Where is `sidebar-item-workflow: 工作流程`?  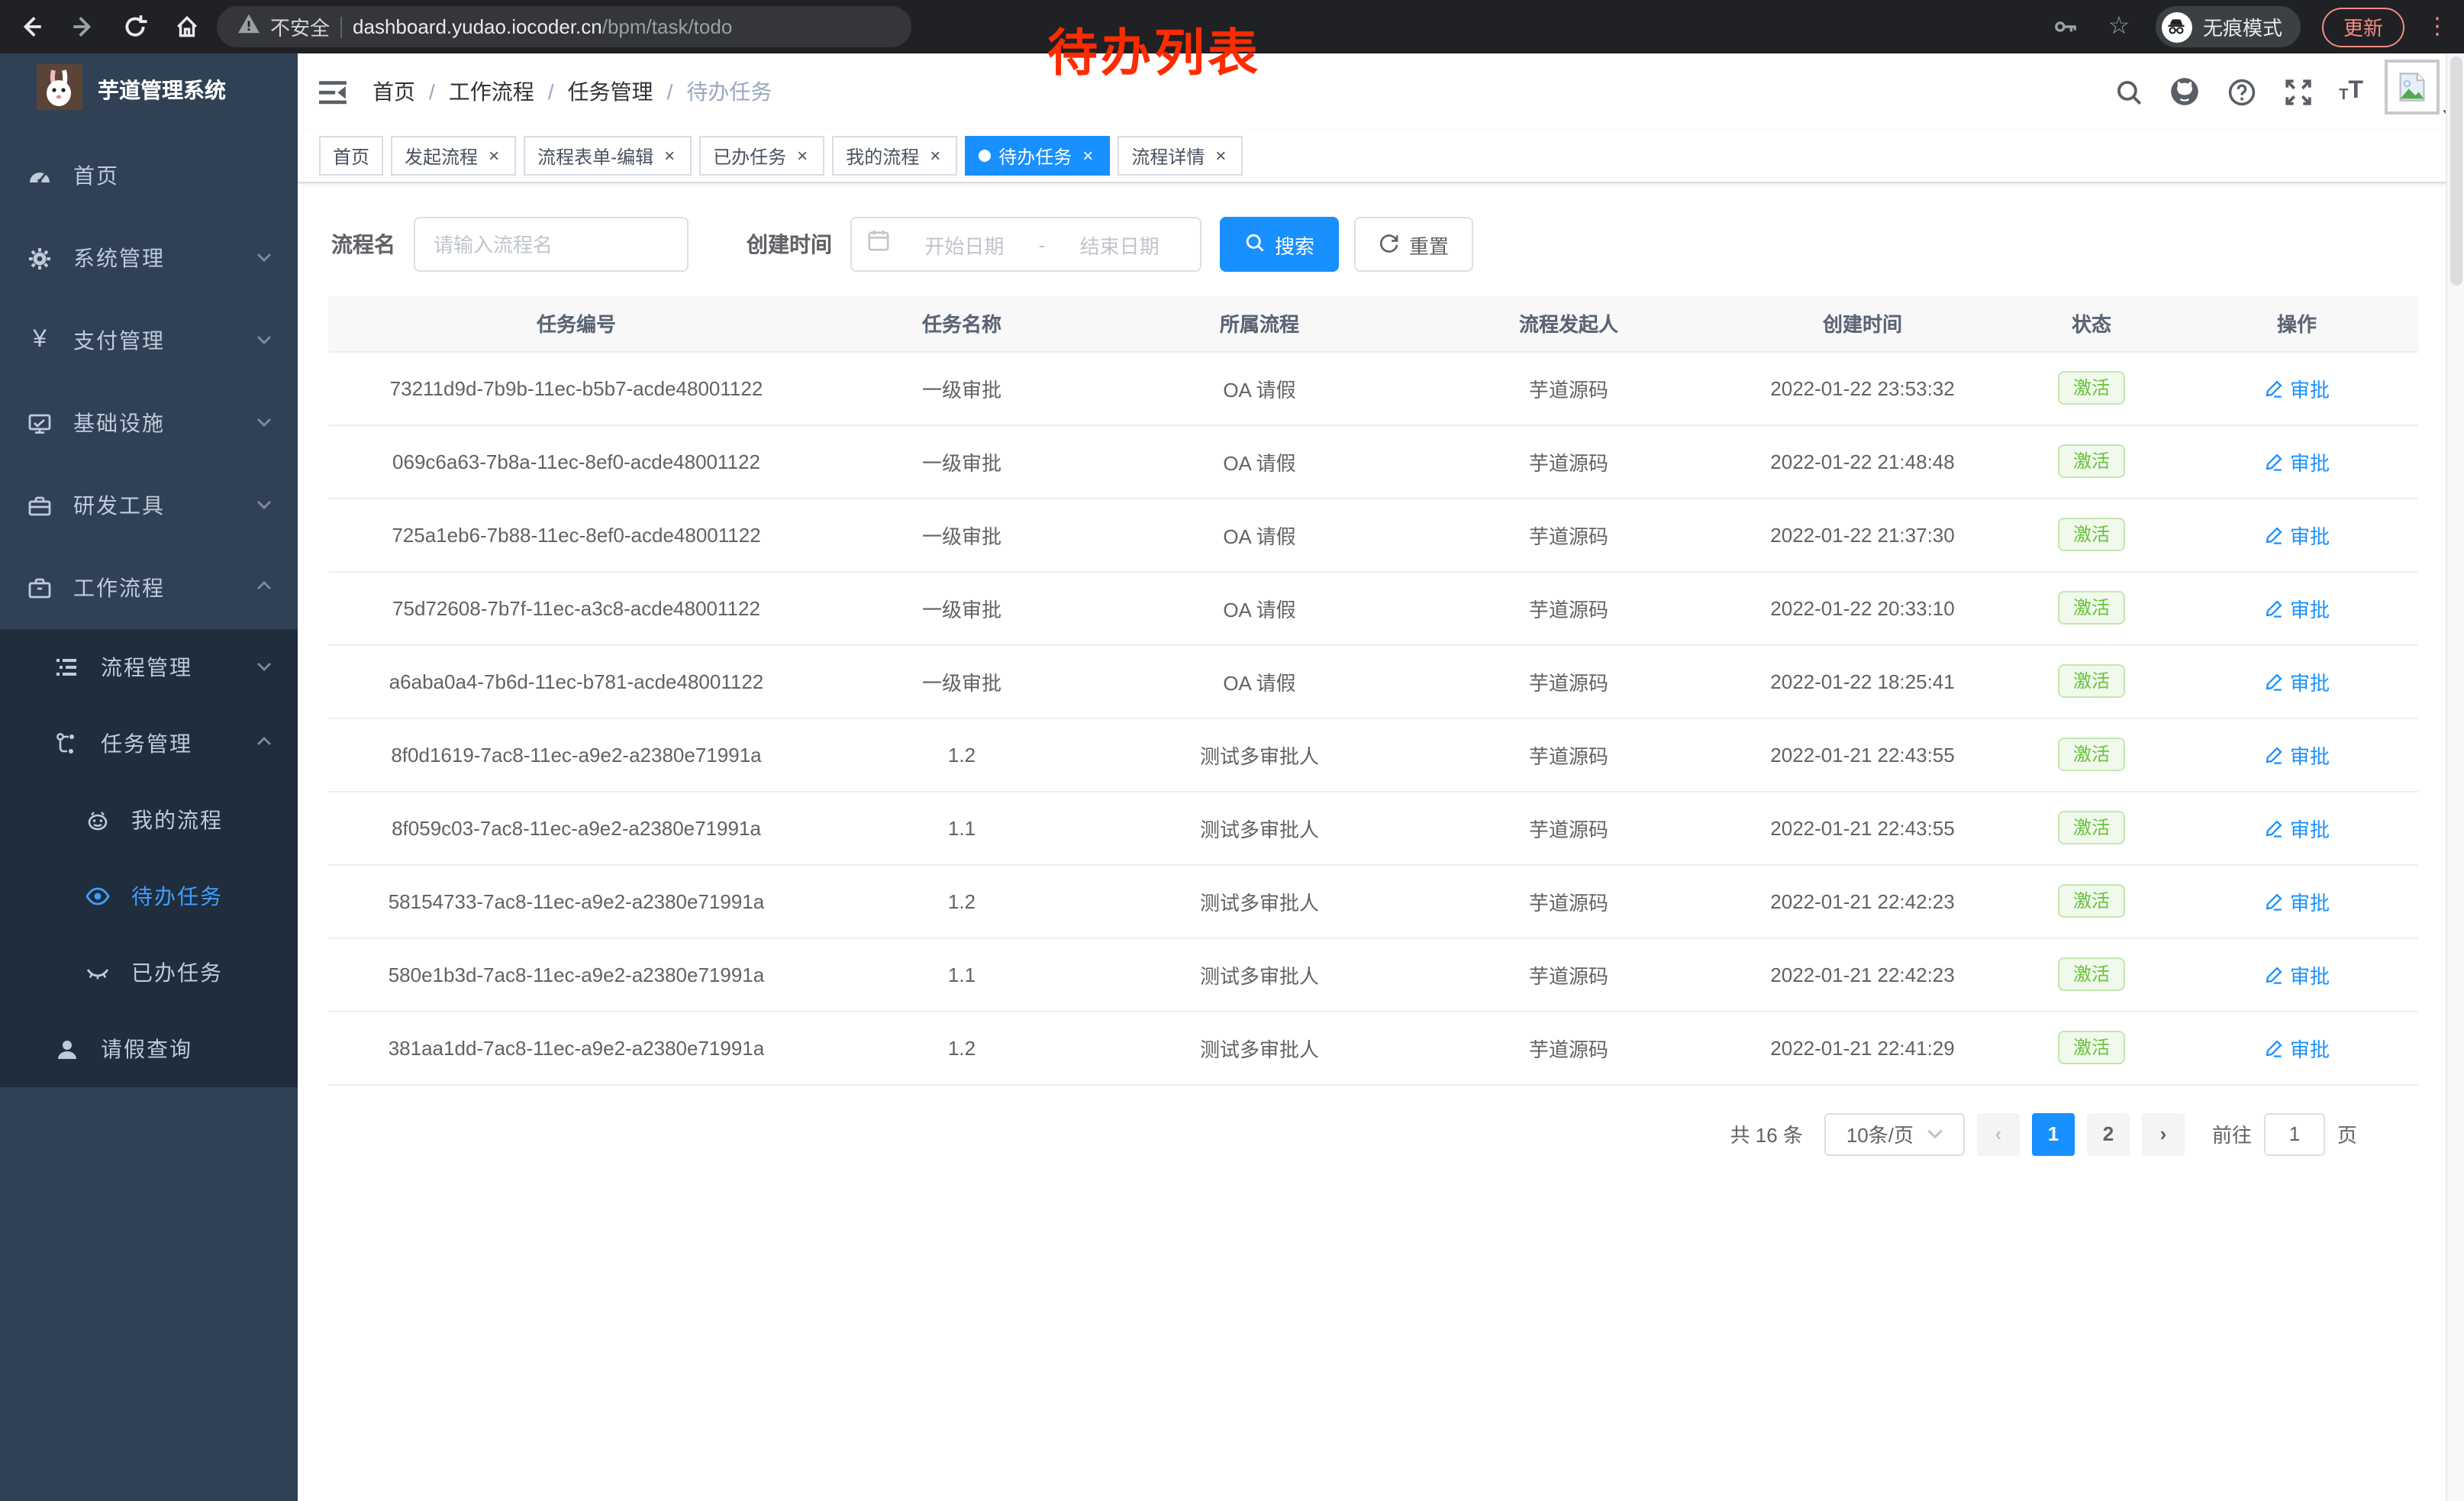 sidebar-item-workflow: 工作流程 is located at coordinates (149, 588).